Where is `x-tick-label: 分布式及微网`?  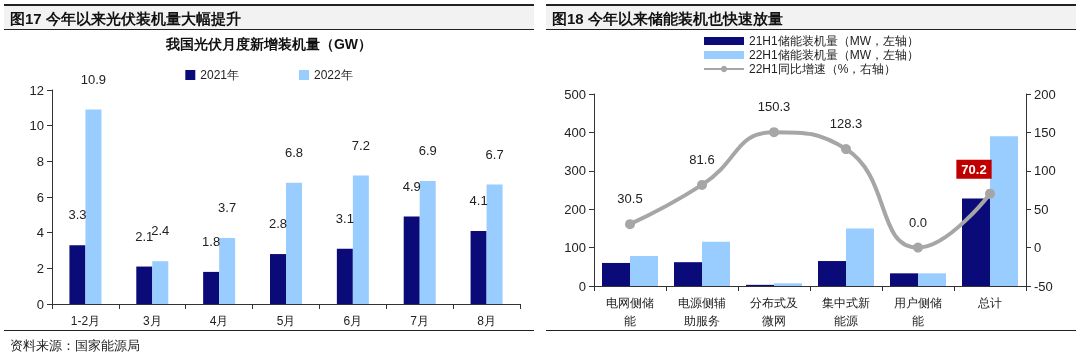 x-tick-label: 分布式及微网 is located at coordinates (774, 312).